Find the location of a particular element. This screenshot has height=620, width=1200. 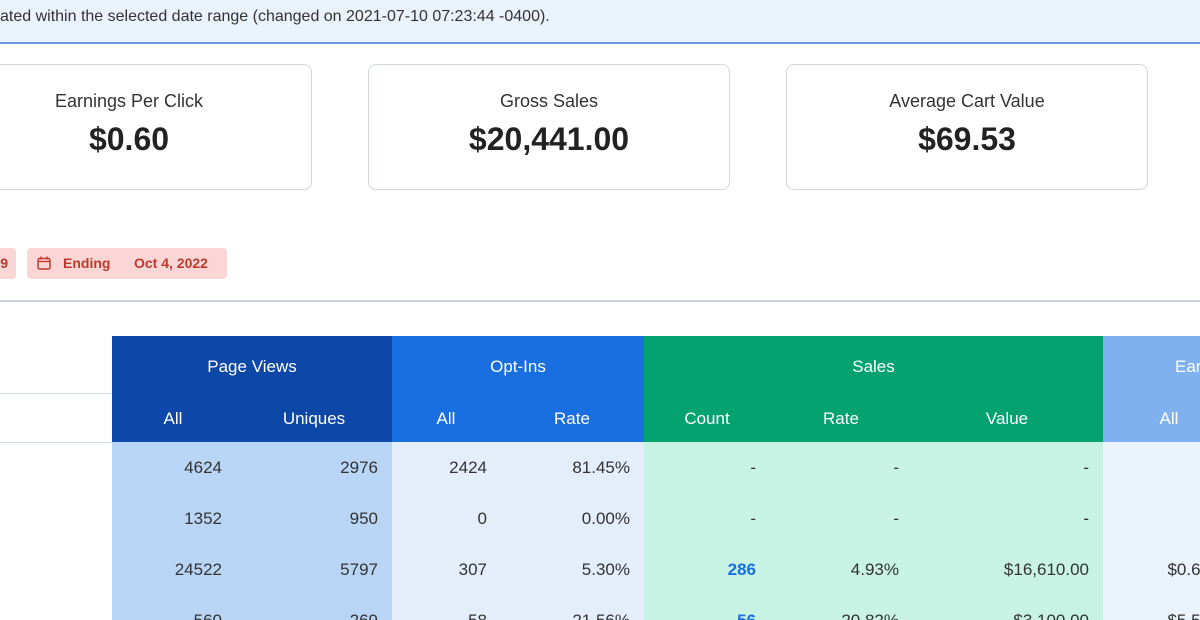

table-cell: $5.54 is located at coordinates (1105, 615).